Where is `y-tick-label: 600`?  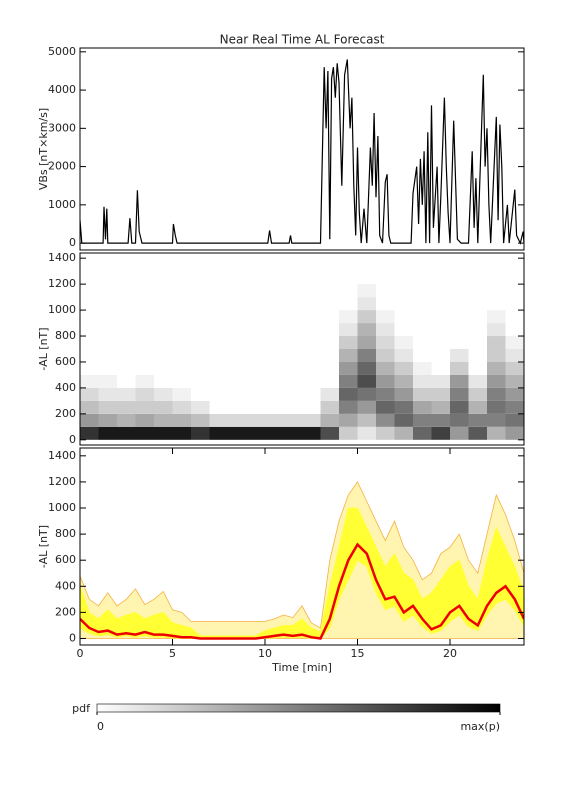
y-tick-label: 600 is located at coordinates (65, 559).